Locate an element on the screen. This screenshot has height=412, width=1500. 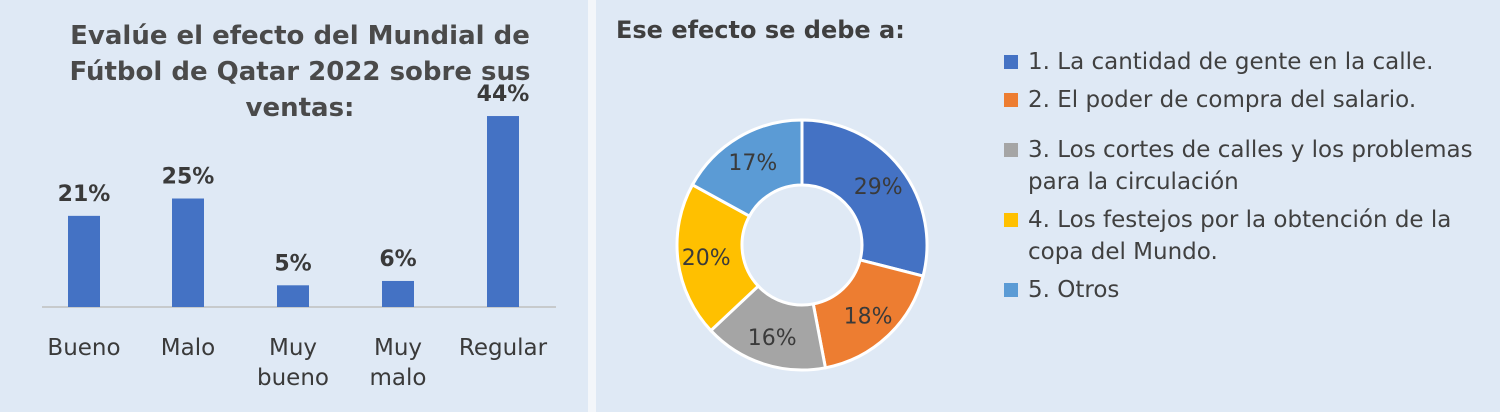
legend-item: 1. La cantidad de gente en la calle. is located at coordinates (1244, 62).